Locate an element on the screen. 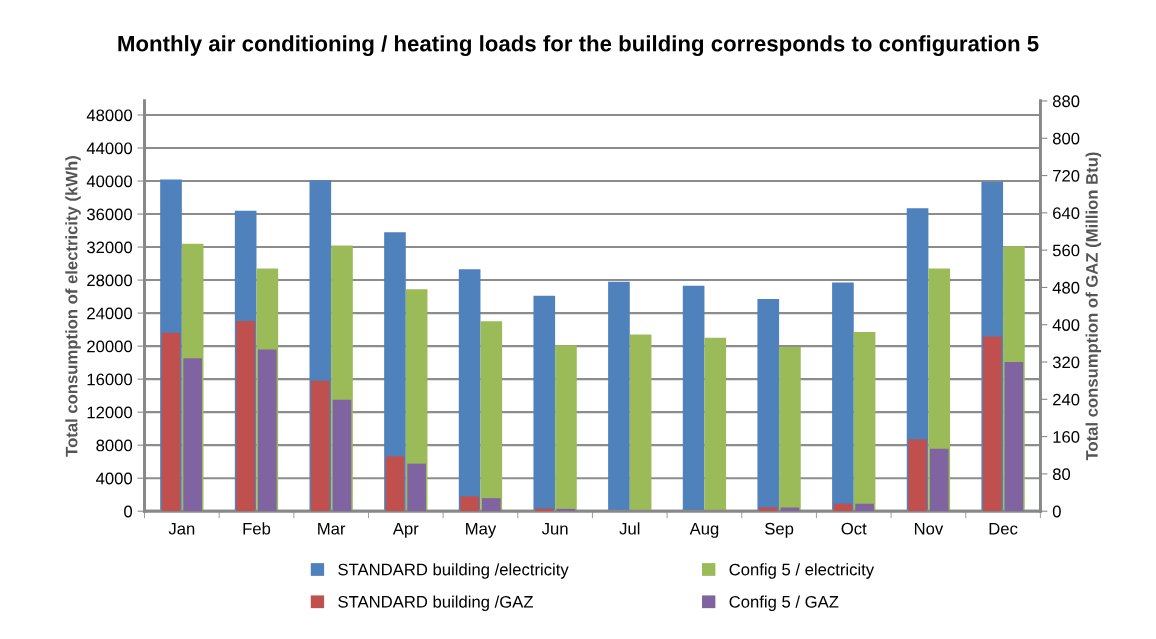  y2-tick-label: 320 is located at coordinates (1066, 362).